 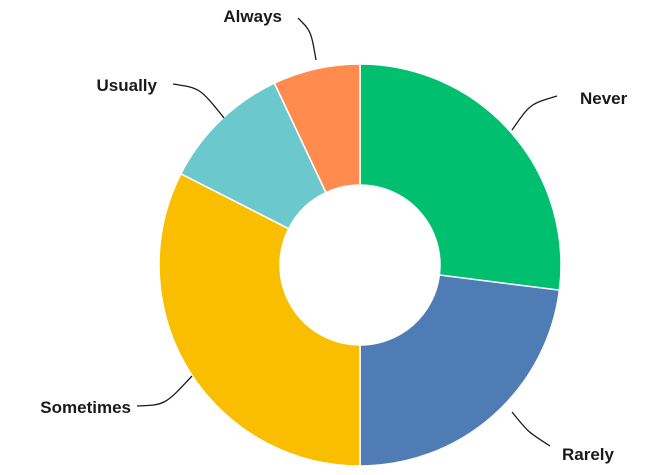 What do you see at coordinates (534, 113) in the screenshot?
I see `leader-line-never` at bounding box center [534, 113].